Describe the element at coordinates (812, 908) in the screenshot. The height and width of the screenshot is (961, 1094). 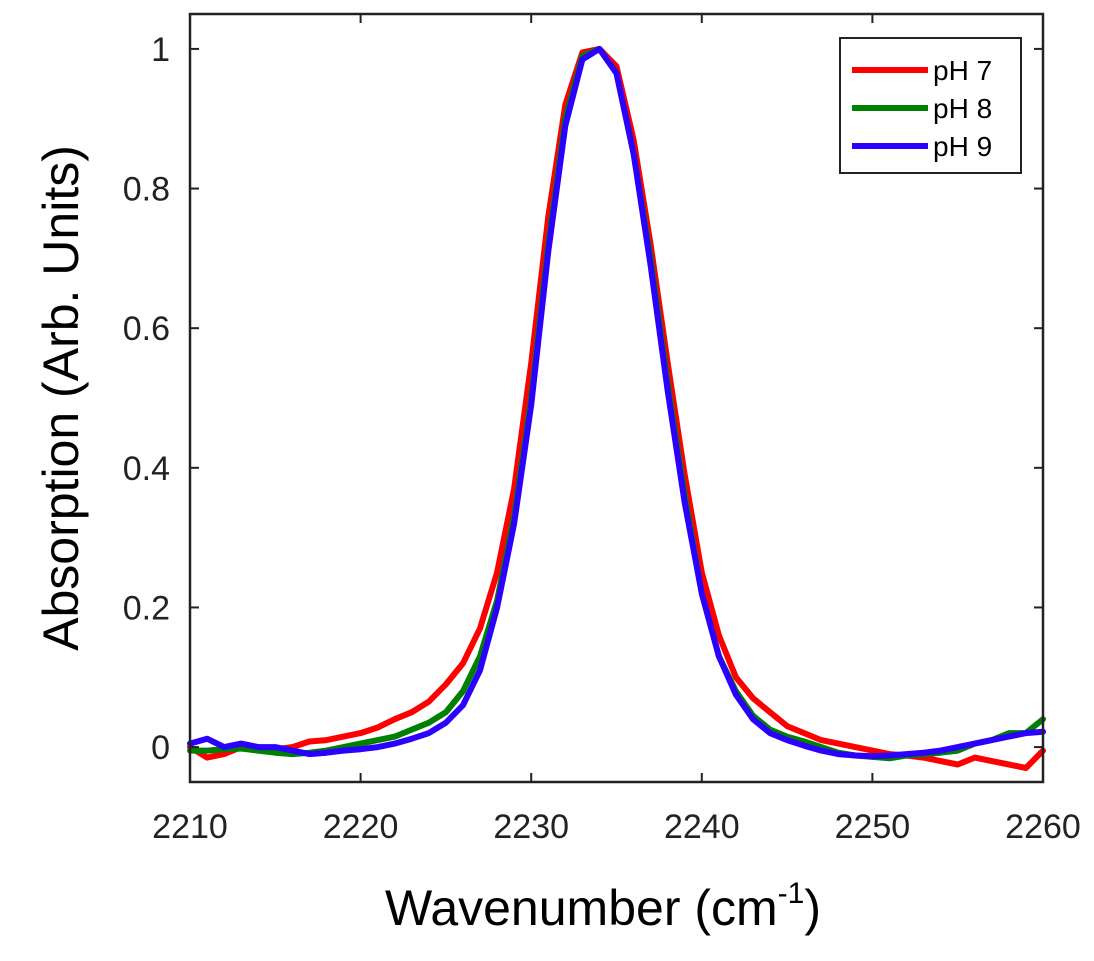
I see `x-axis-title-close: )` at that location.